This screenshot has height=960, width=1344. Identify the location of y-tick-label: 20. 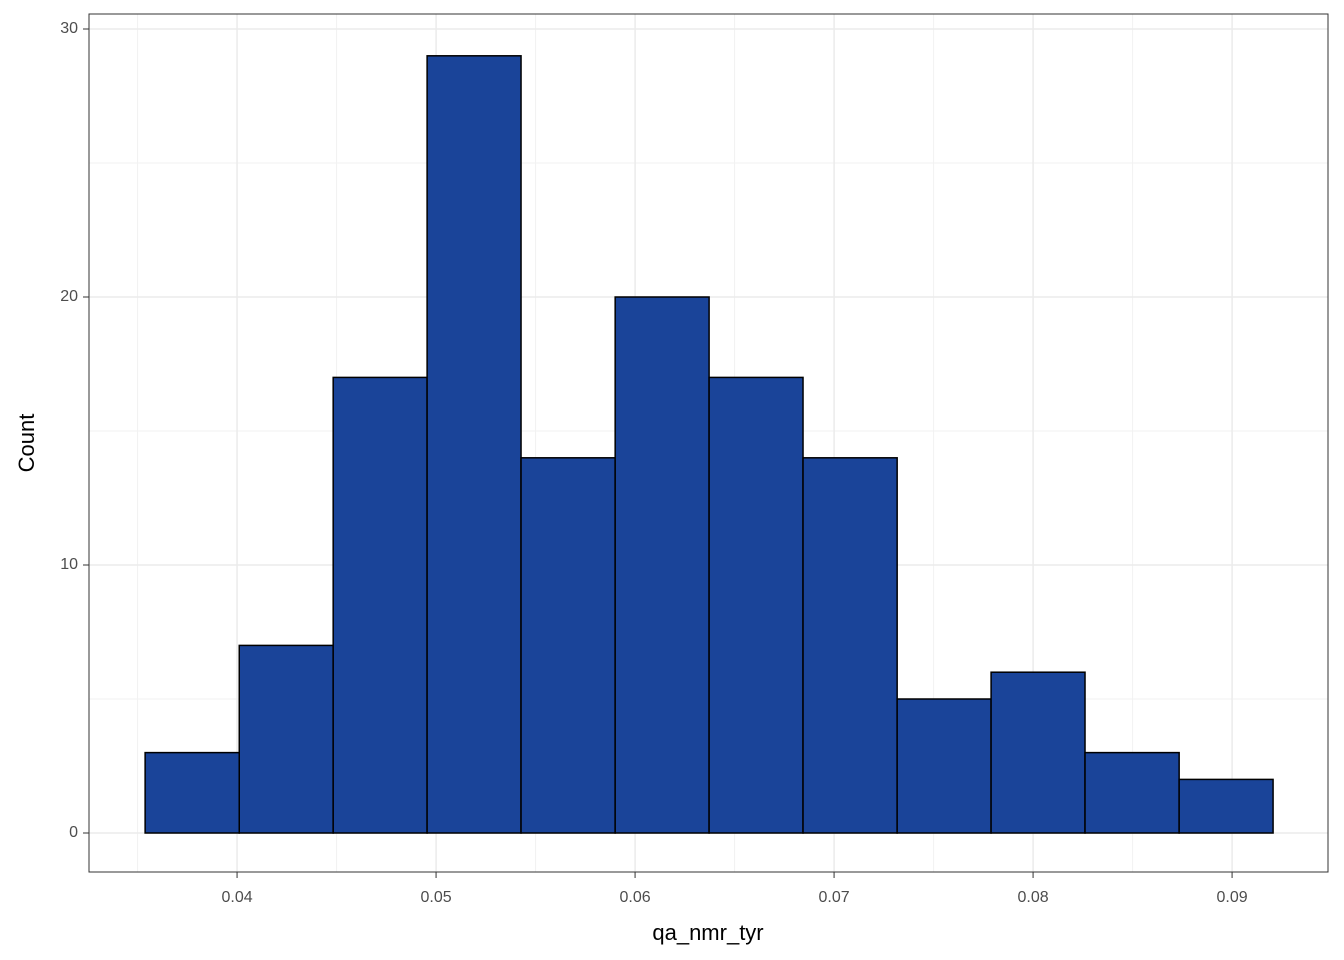
(69, 296).